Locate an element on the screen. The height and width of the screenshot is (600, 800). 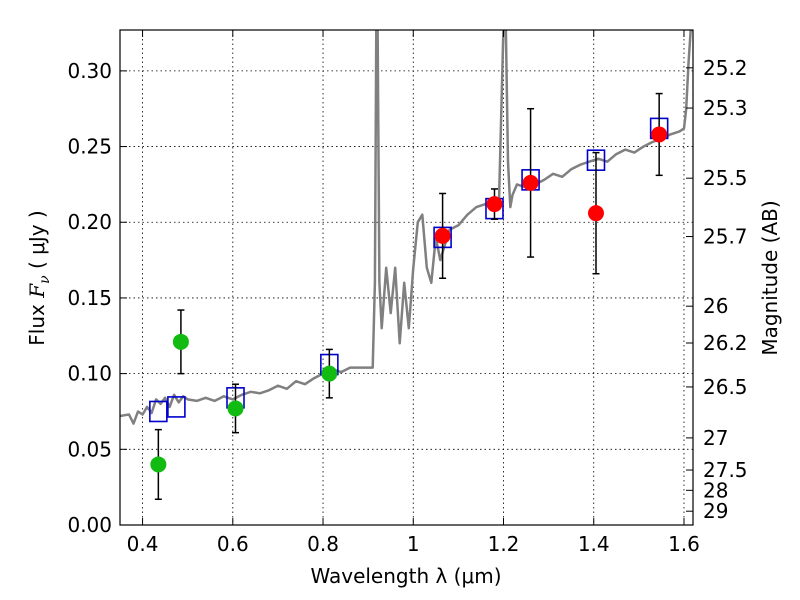
mag-tick-label: 26 is located at coordinates (715, 306).